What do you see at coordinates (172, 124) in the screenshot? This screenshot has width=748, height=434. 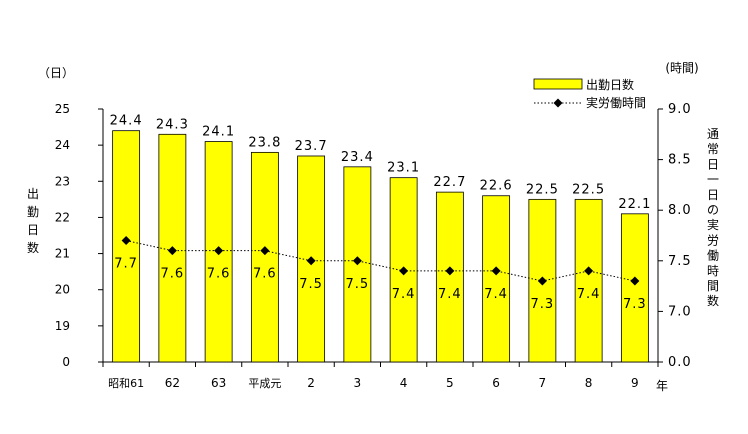 I see `bar-value-label: 24.3` at bounding box center [172, 124].